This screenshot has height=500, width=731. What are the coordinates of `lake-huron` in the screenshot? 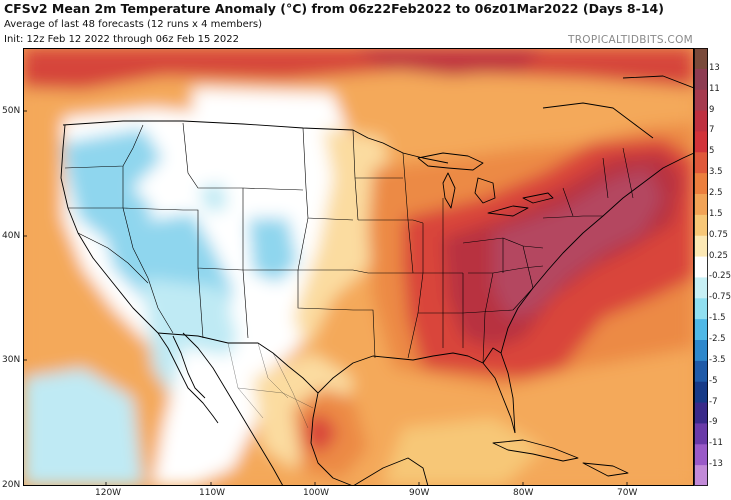 It's located at (485, 190).